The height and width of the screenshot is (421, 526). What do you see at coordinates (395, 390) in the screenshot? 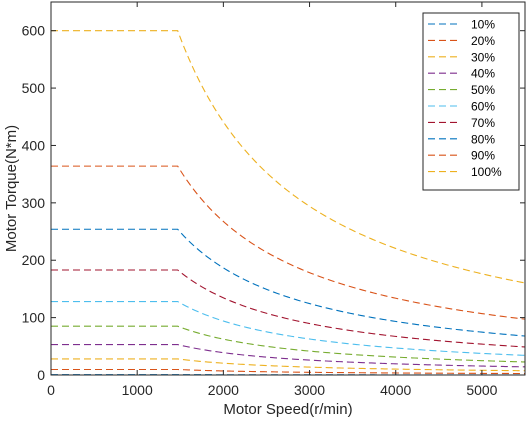
I see `x-tick-label: 4000` at bounding box center [395, 390].